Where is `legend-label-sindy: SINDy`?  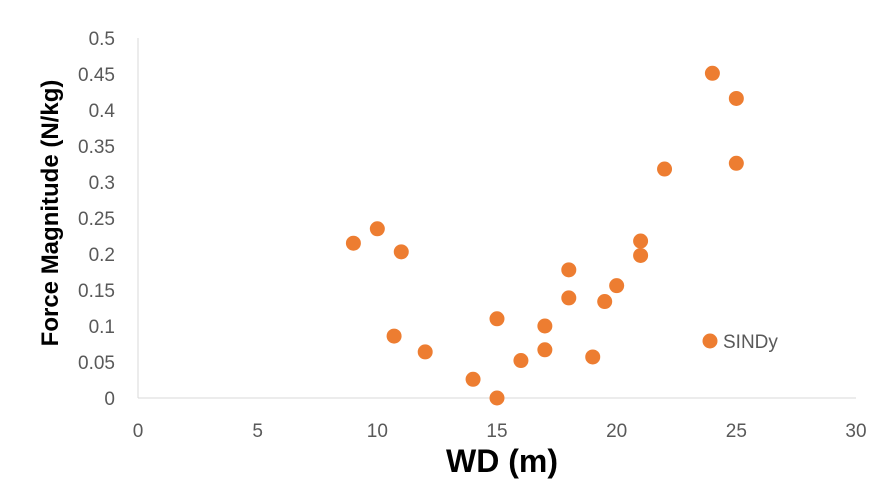
legend-label-sindy: SINDy is located at coordinates (750, 342).